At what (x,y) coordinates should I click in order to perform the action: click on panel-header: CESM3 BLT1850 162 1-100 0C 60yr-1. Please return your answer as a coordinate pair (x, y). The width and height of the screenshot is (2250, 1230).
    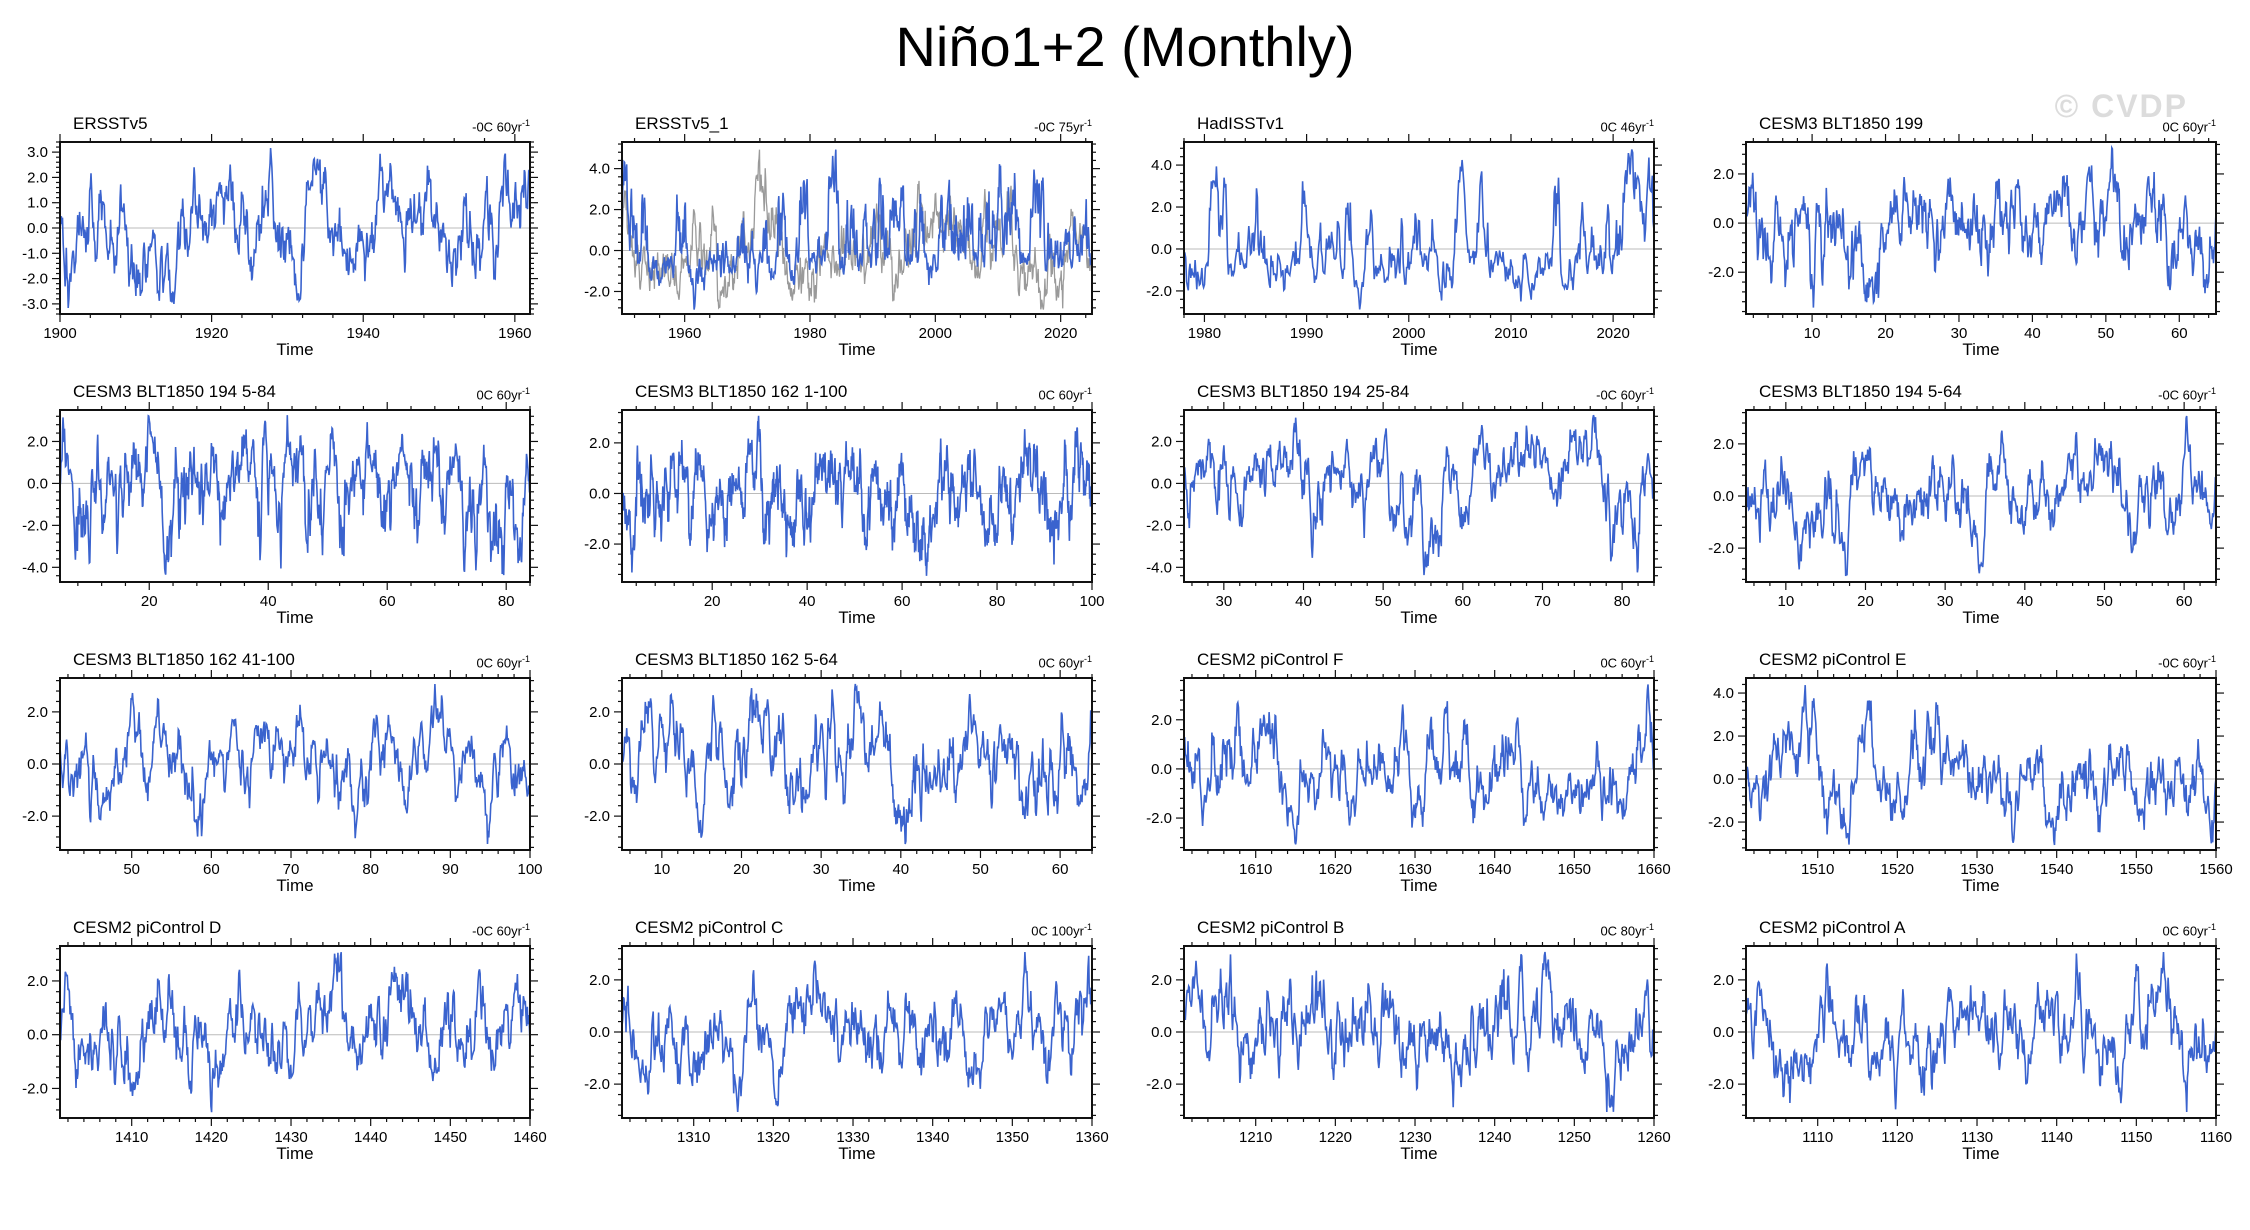
    Looking at the image, I should click on (857, 389).